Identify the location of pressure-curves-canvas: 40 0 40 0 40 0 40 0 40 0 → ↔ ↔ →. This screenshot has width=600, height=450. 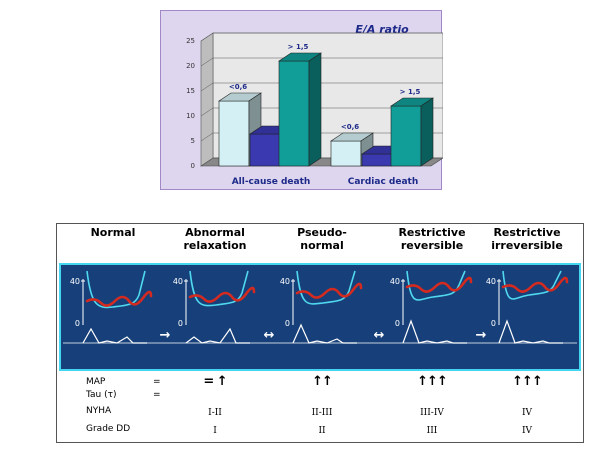
(320, 307).